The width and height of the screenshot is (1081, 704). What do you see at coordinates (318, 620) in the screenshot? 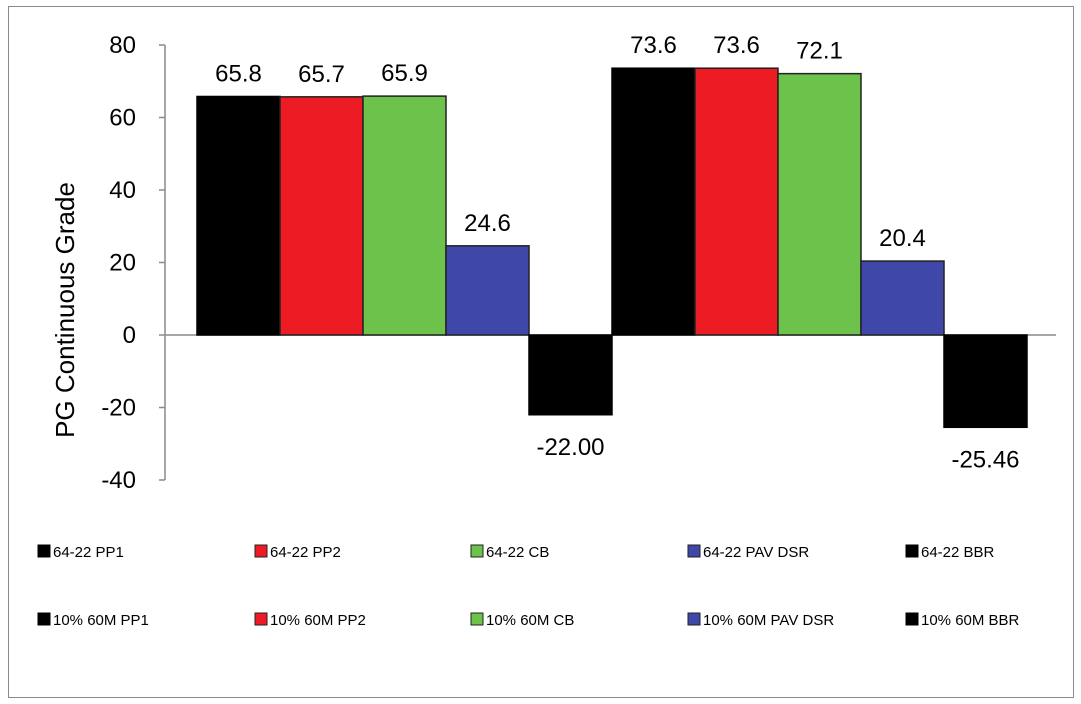
I see `legend-item-label: 10% 60M PP2` at bounding box center [318, 620].